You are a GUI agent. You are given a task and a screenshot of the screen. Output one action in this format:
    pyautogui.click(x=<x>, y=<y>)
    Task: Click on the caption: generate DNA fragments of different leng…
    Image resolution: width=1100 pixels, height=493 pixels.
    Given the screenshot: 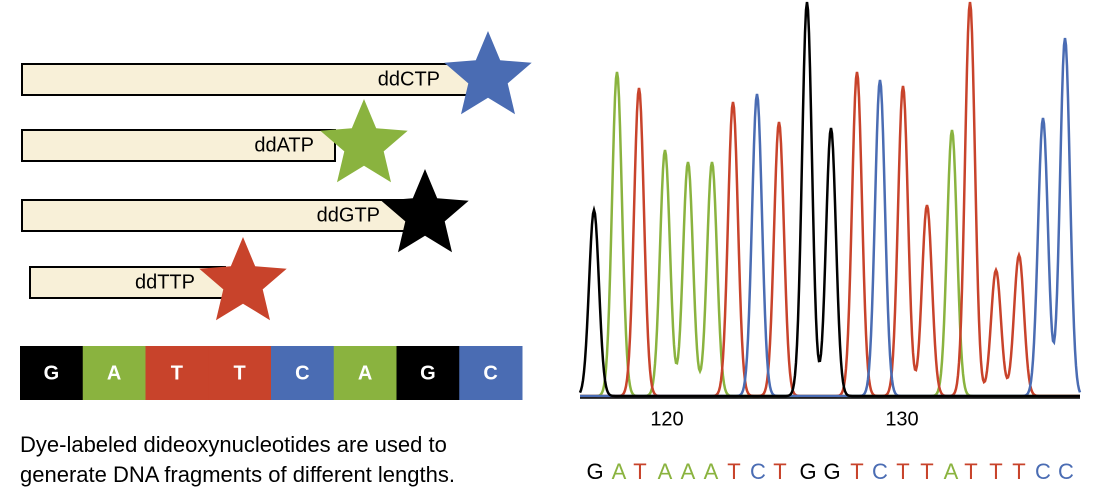 What is the action you would take?
    pyautogui.click(x=237, y=474)
    